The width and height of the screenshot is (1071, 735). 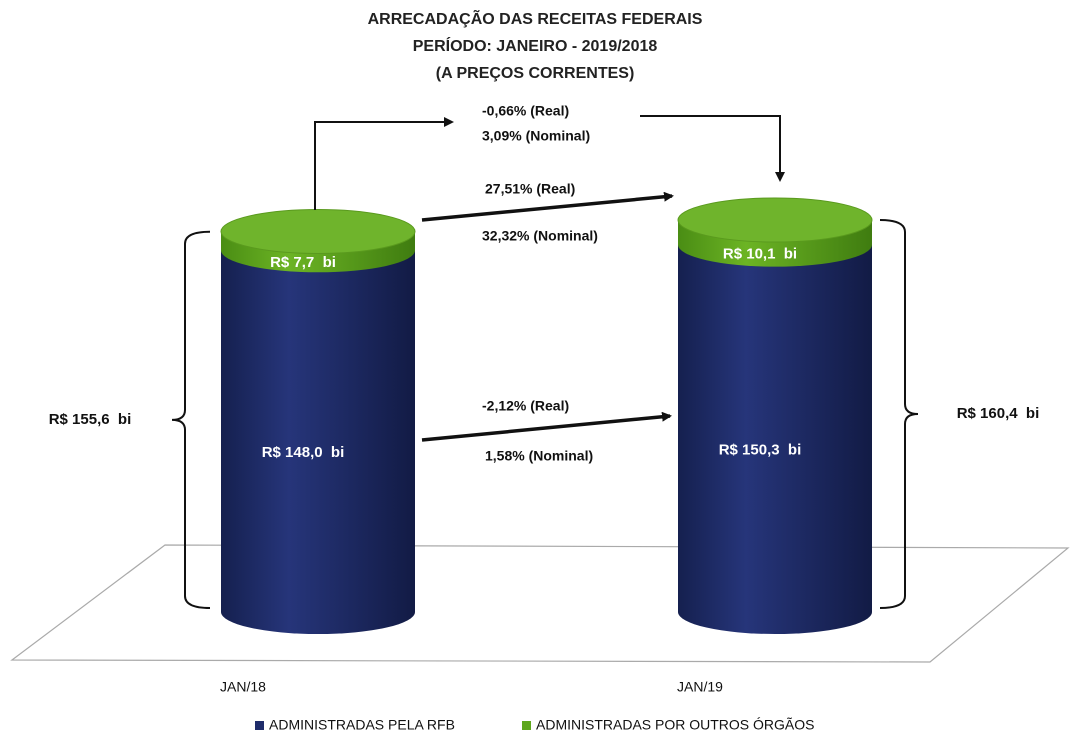 I want to click on total-label: R$ 155,6 bi, so click(x=90, y=419).